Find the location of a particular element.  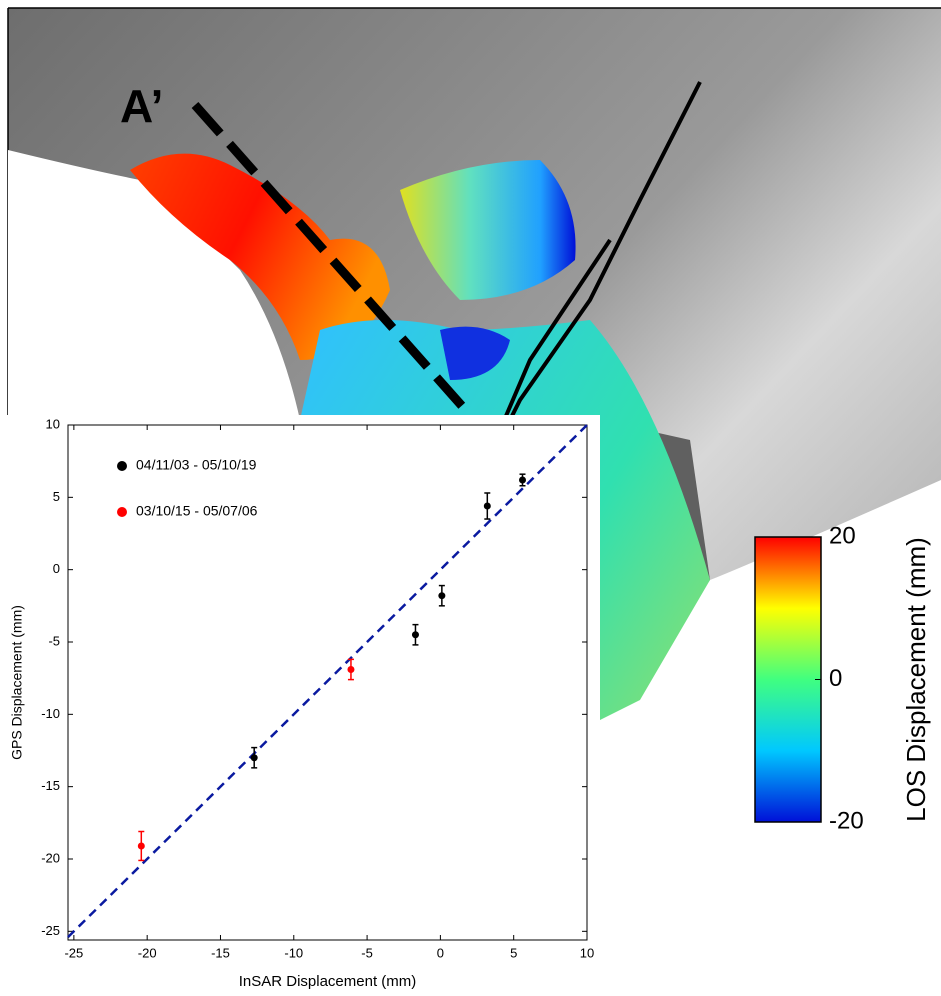

profile-line is located at coordinates (332, 260).